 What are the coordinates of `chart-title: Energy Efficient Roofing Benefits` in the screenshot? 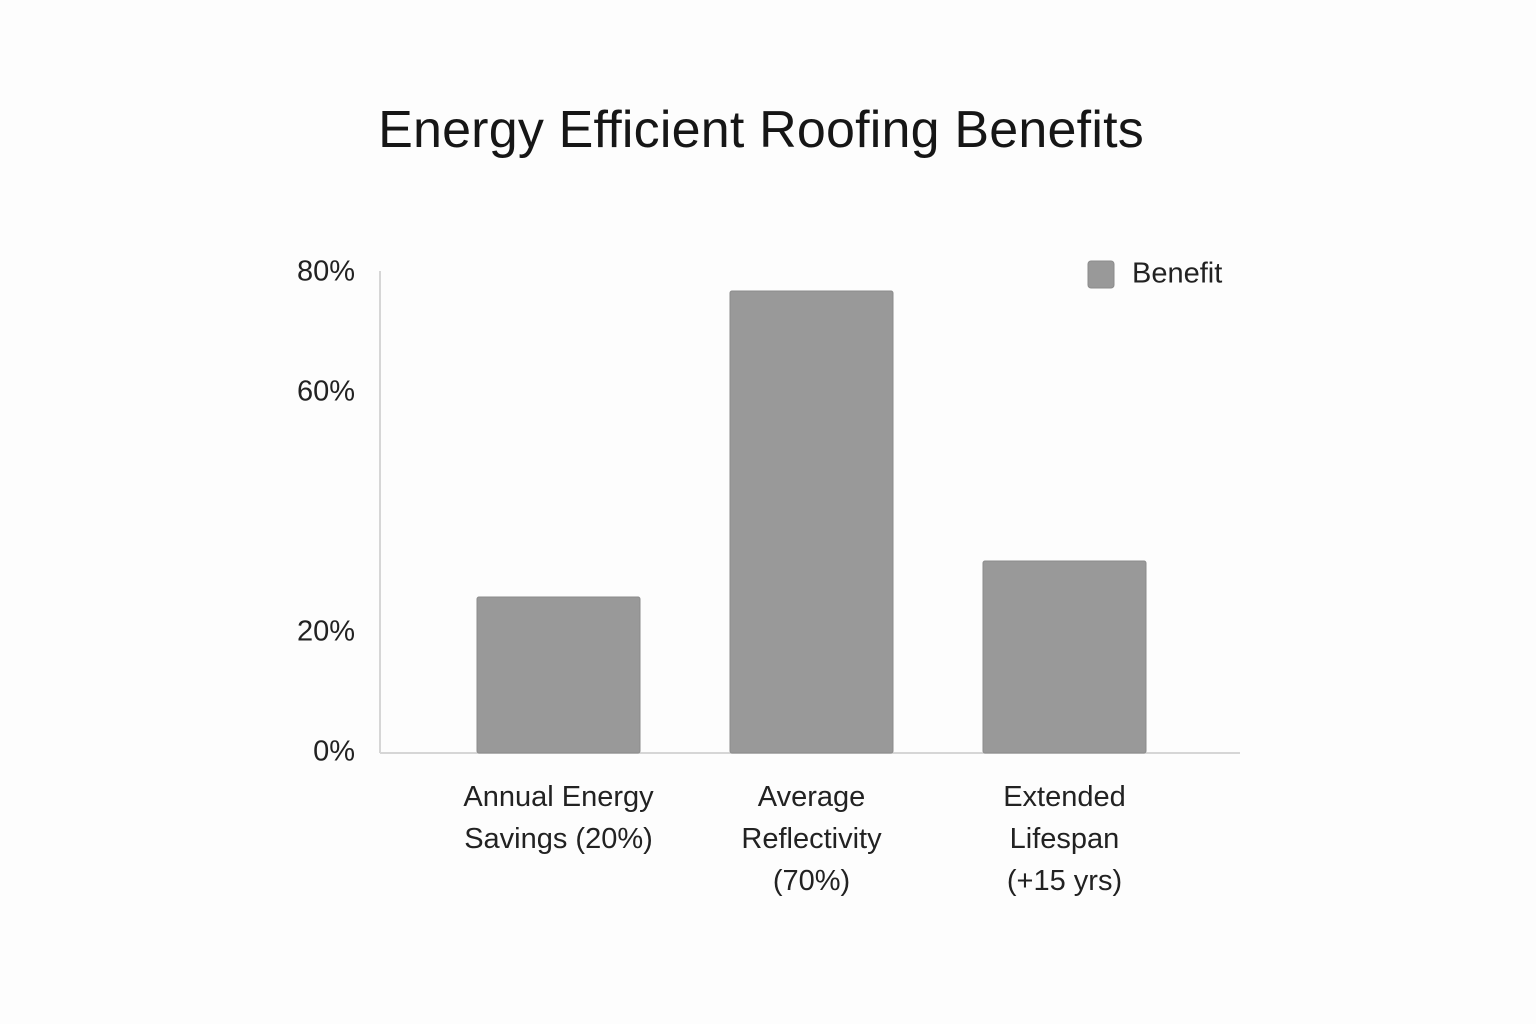 It's located at (761, 130).